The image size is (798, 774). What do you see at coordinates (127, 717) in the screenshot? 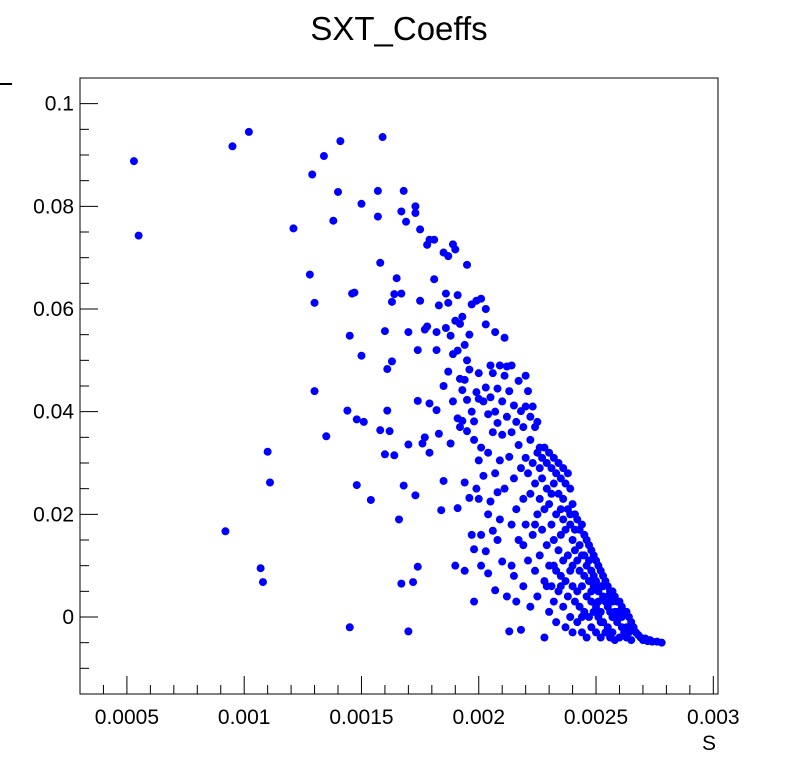
I see `x-tick-label: 0.0005` at bounding box center [127, 717].